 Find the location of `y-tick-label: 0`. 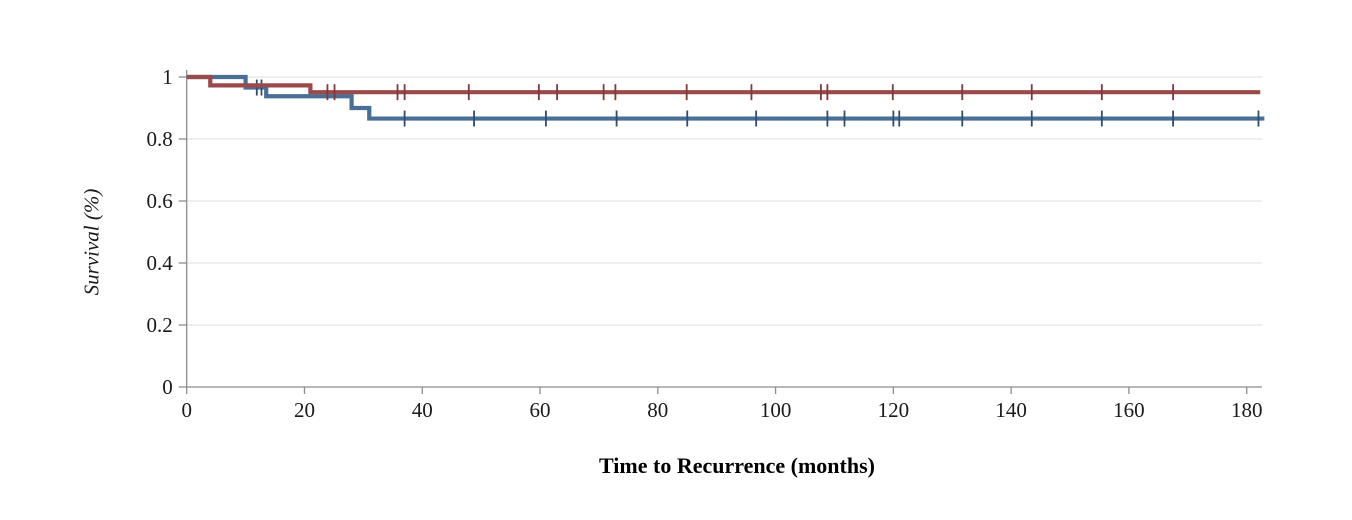

y-tick-label: 0 is located at coordinates (167, 387).